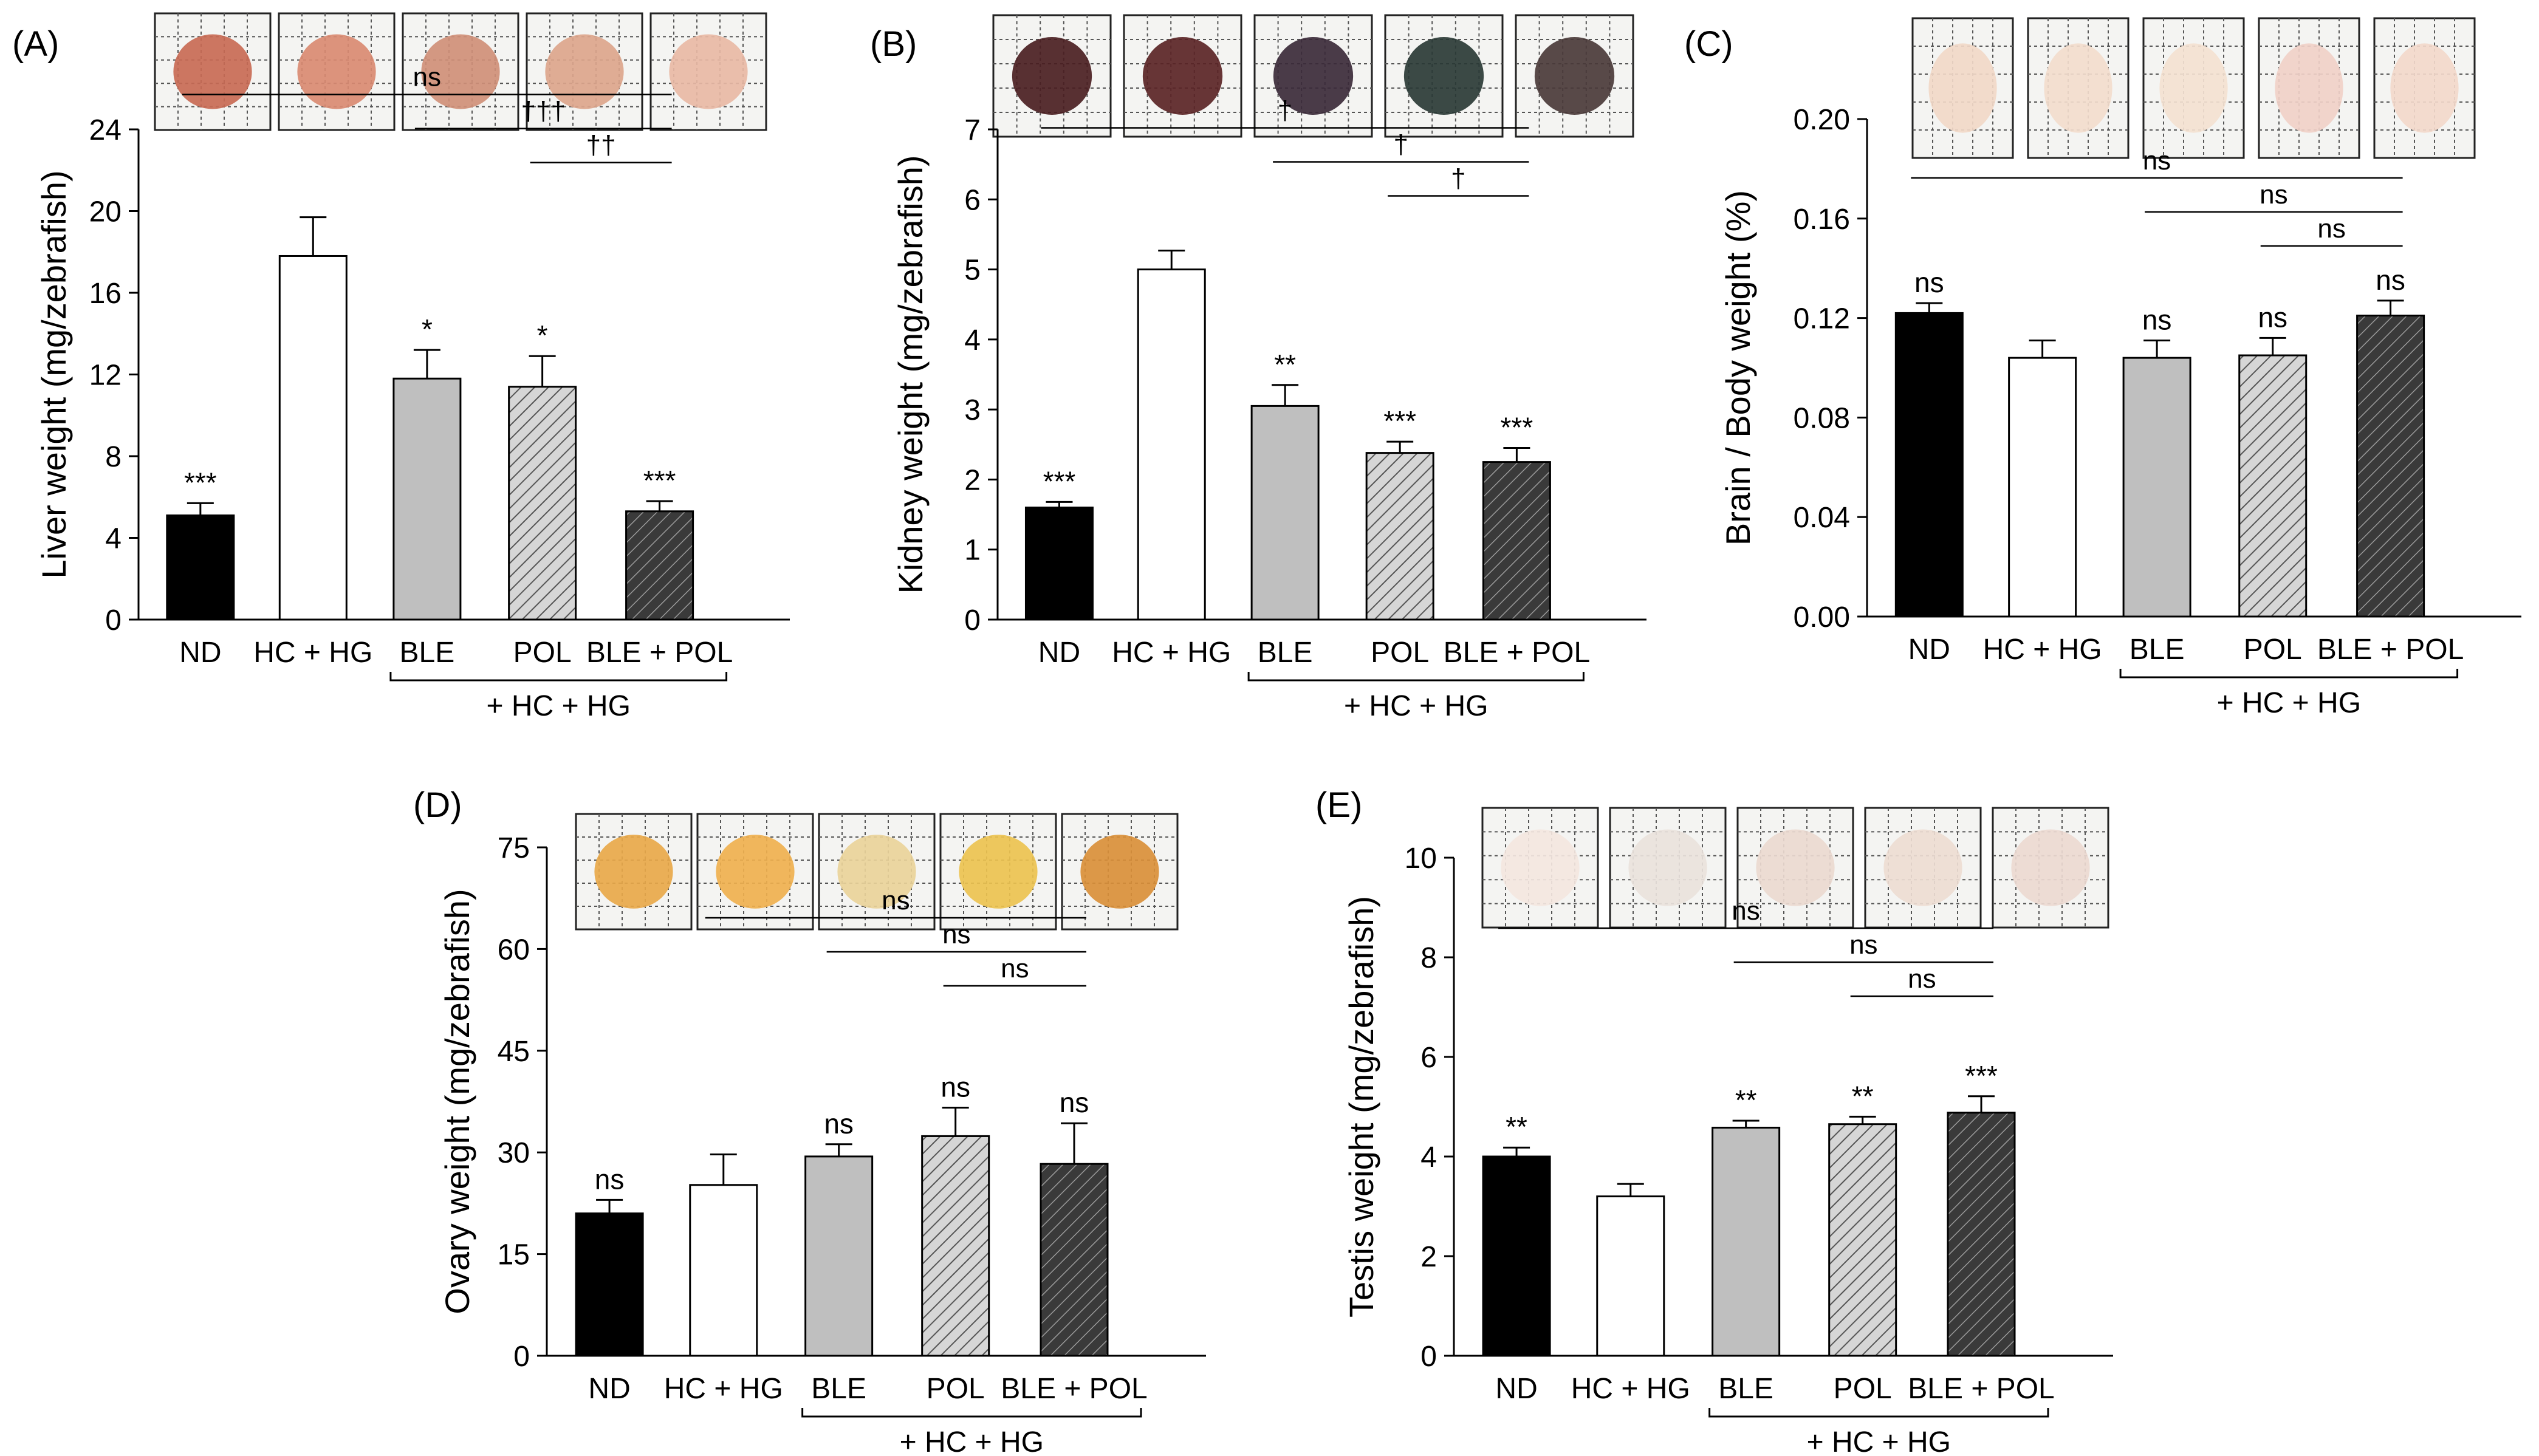 The height and width of the screenshot is (1456, 2539). Describe the element at coordinates (1822, 120) in the screenshot. I see `y-tick-label: 0.20` at that location.